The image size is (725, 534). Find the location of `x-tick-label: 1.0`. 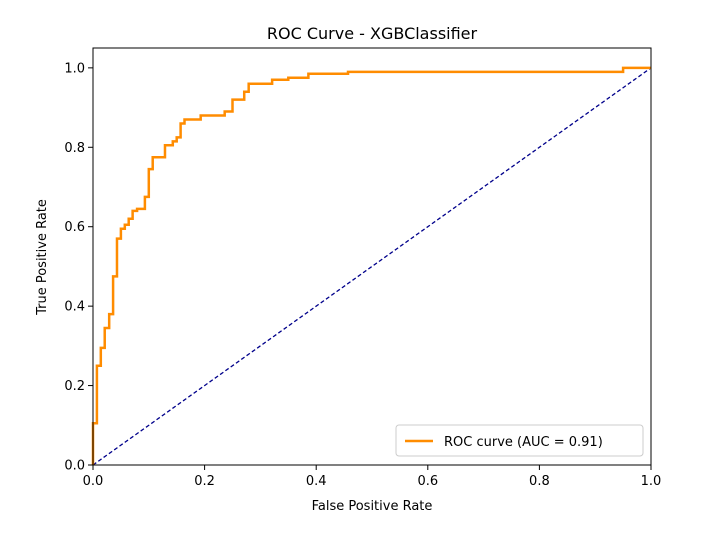

x-tick-label: 1.0 is located at coordinates (651, 481).